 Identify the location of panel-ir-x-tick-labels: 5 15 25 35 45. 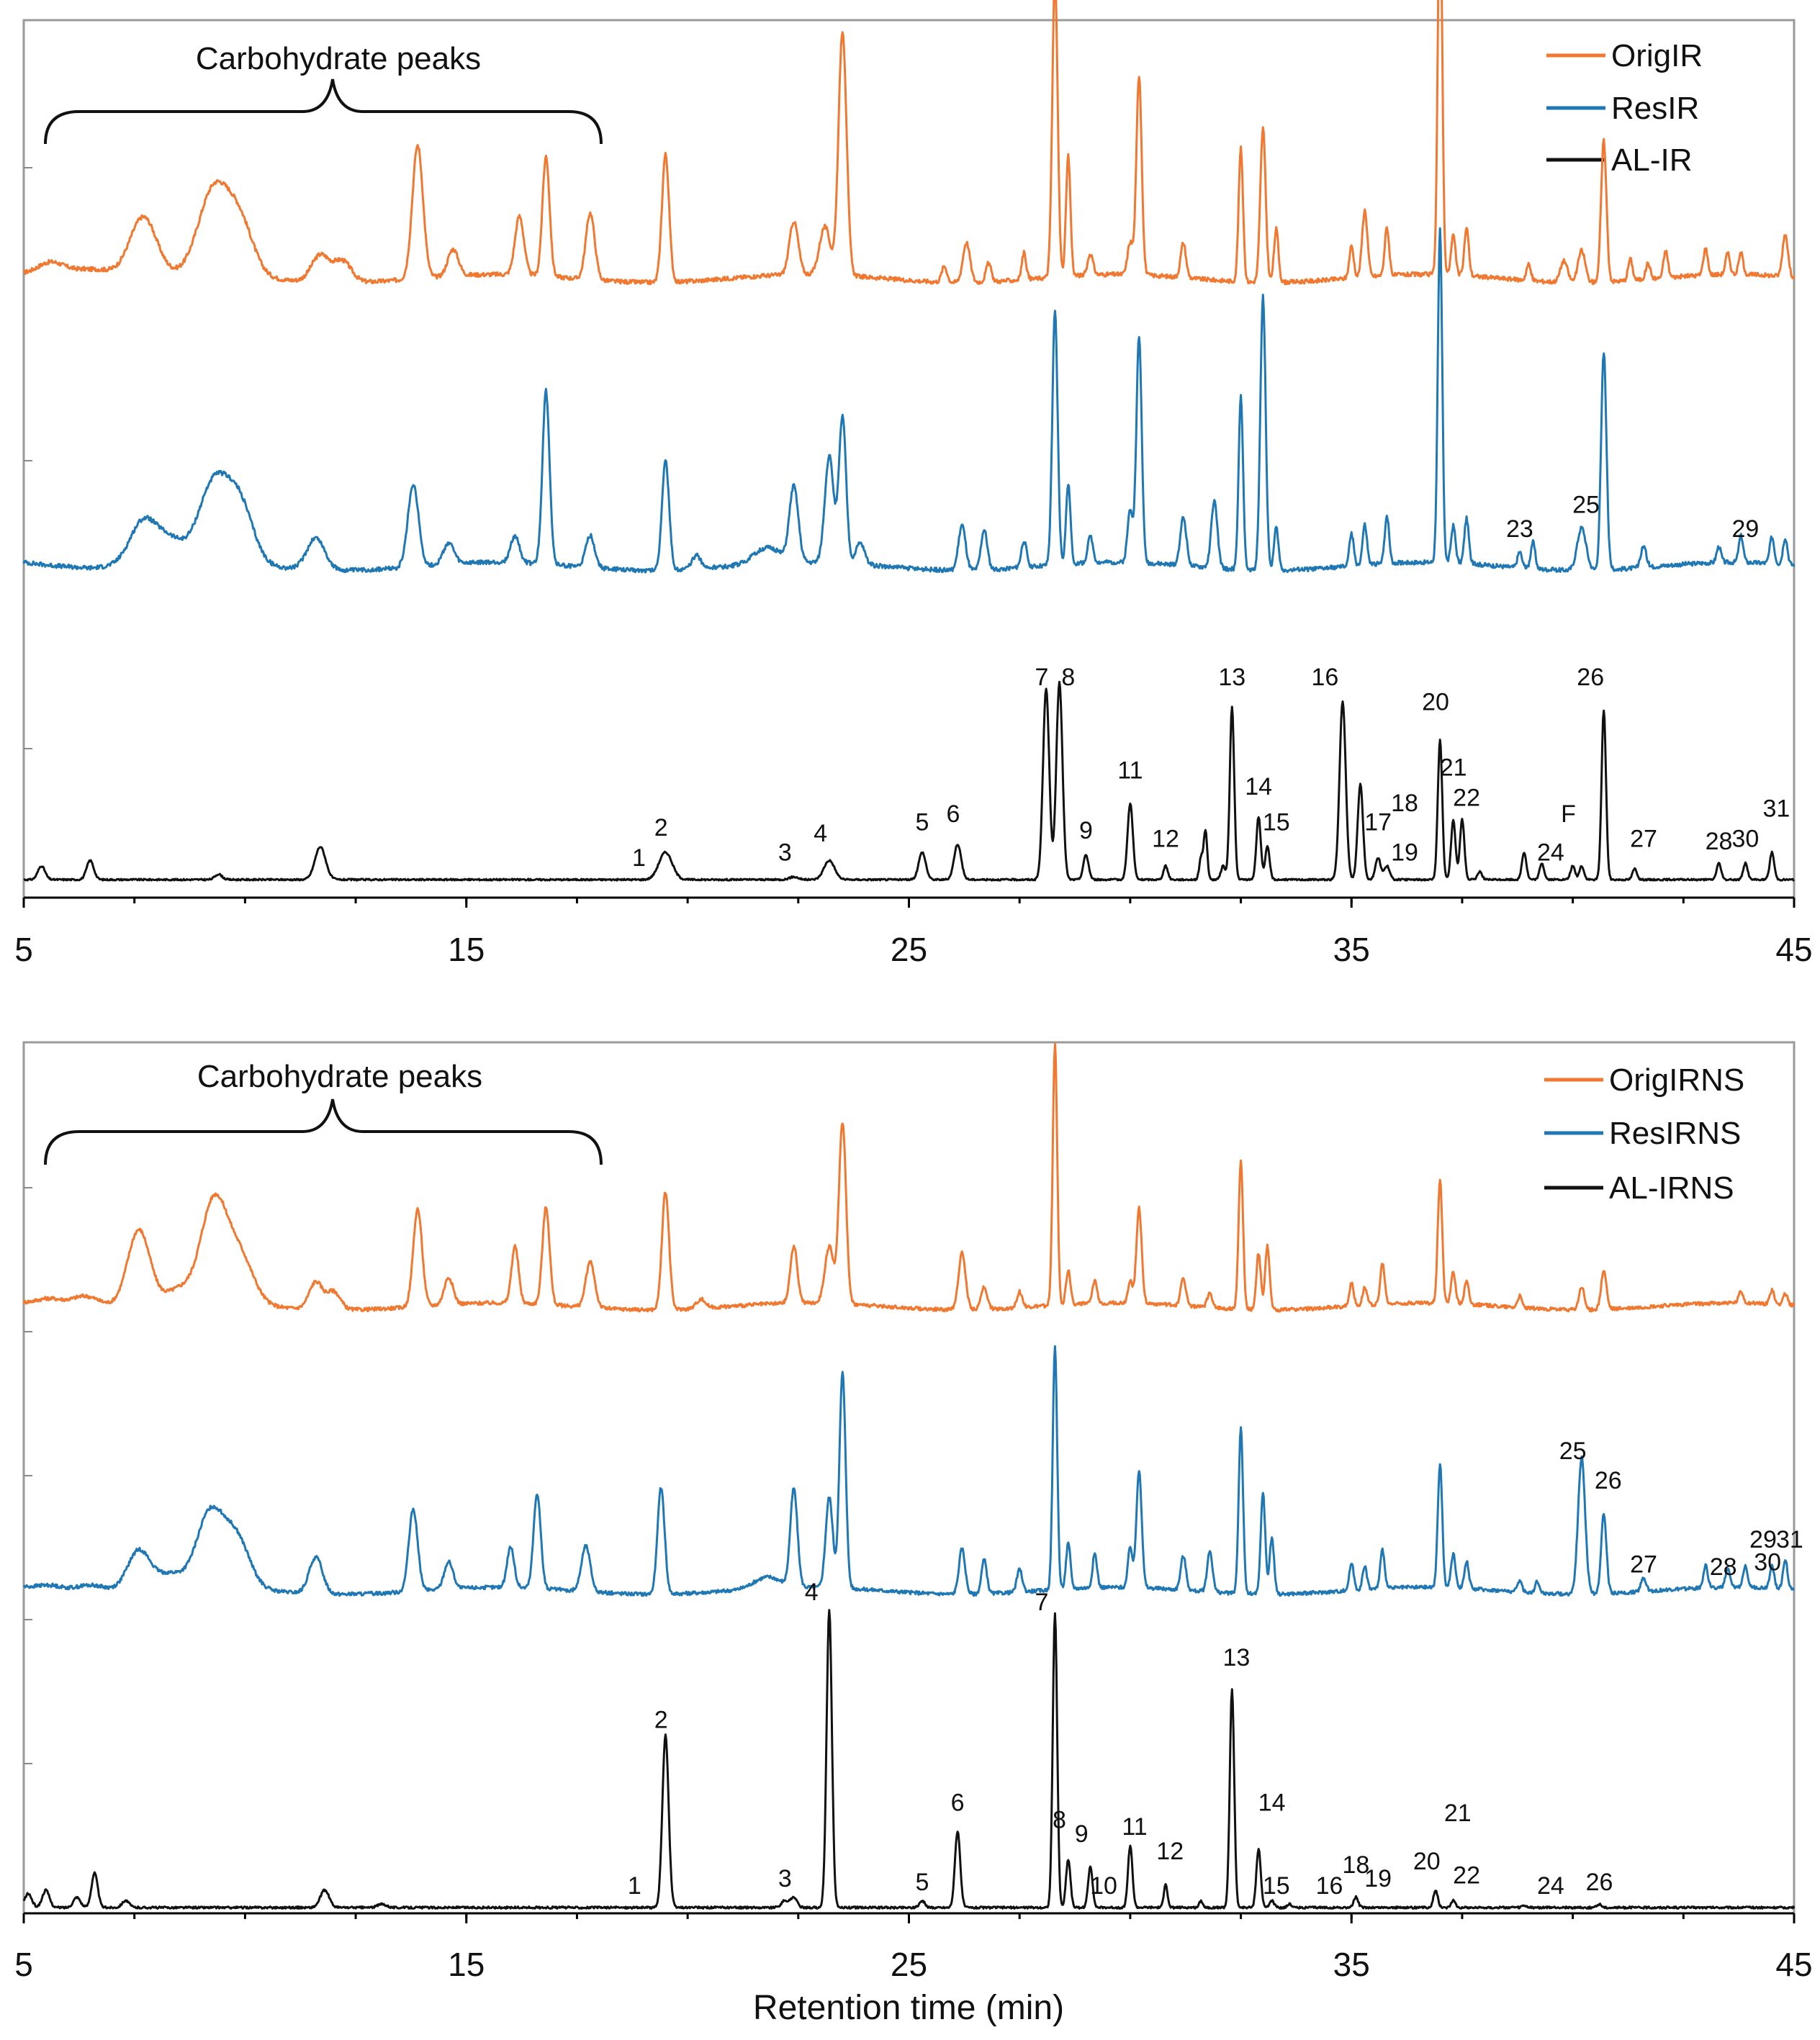
(913, 950).